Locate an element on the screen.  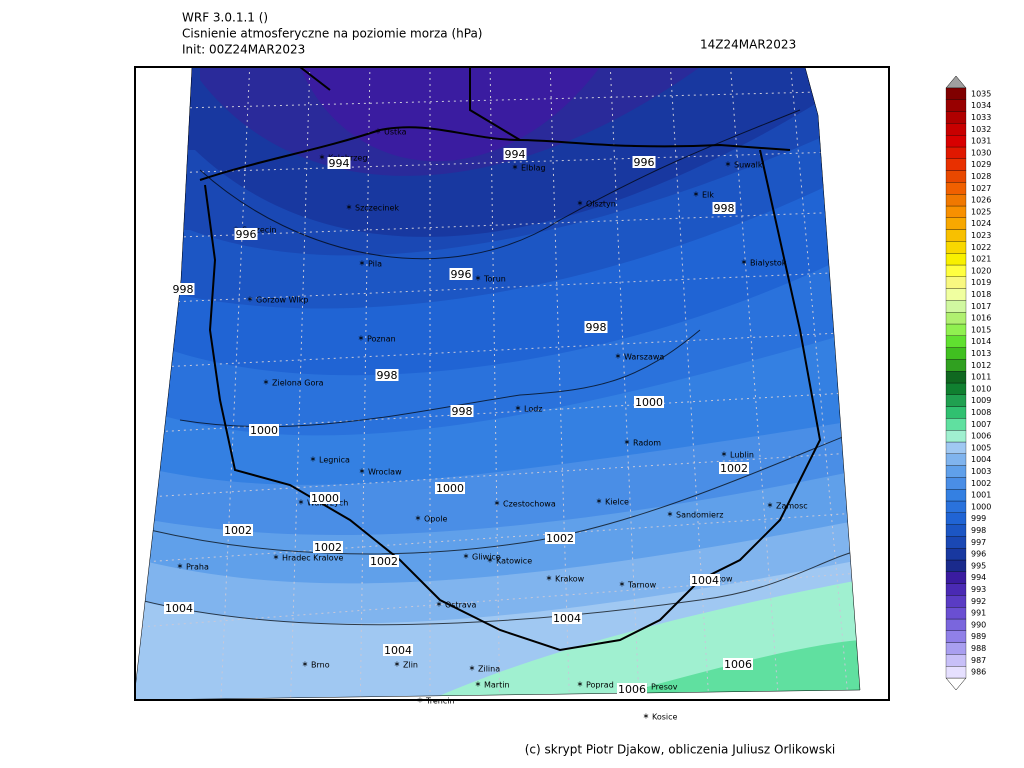
colorbar-label: 1005 is located at coordinates (981, 447).